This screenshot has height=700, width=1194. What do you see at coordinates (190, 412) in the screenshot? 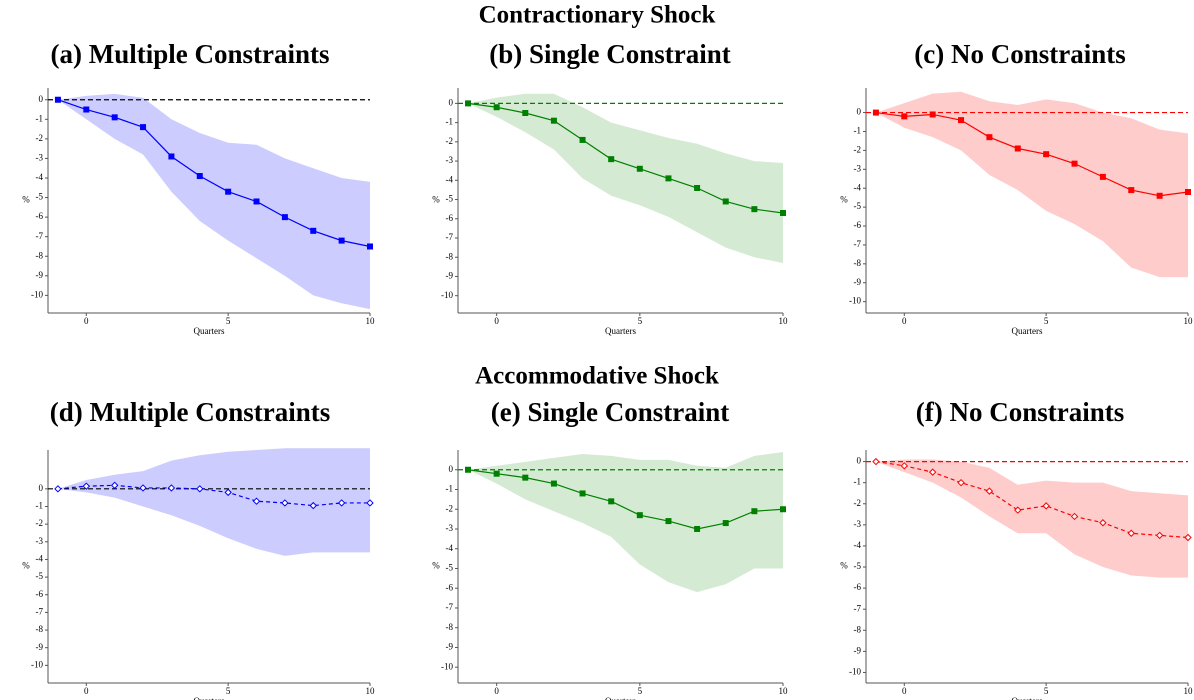
I see `panel-title: (d) Multiple Constraints` at bounding box center [190, 412].